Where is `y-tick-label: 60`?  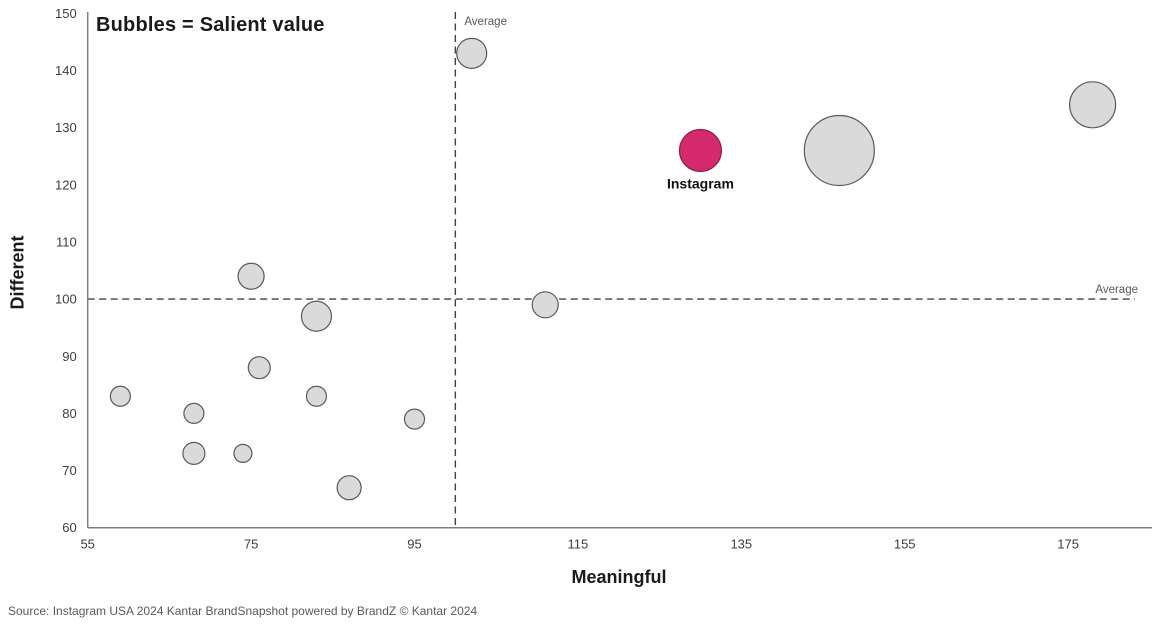
y-tick-label: 60 is located at coordinates (69, 527).